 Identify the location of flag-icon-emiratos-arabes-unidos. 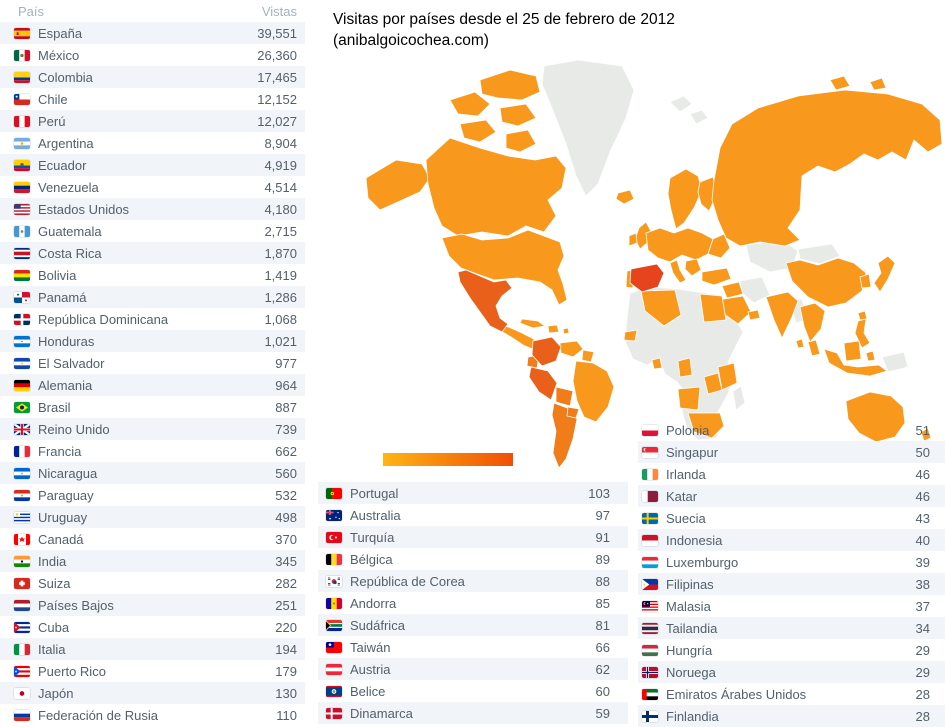
(650, 694).